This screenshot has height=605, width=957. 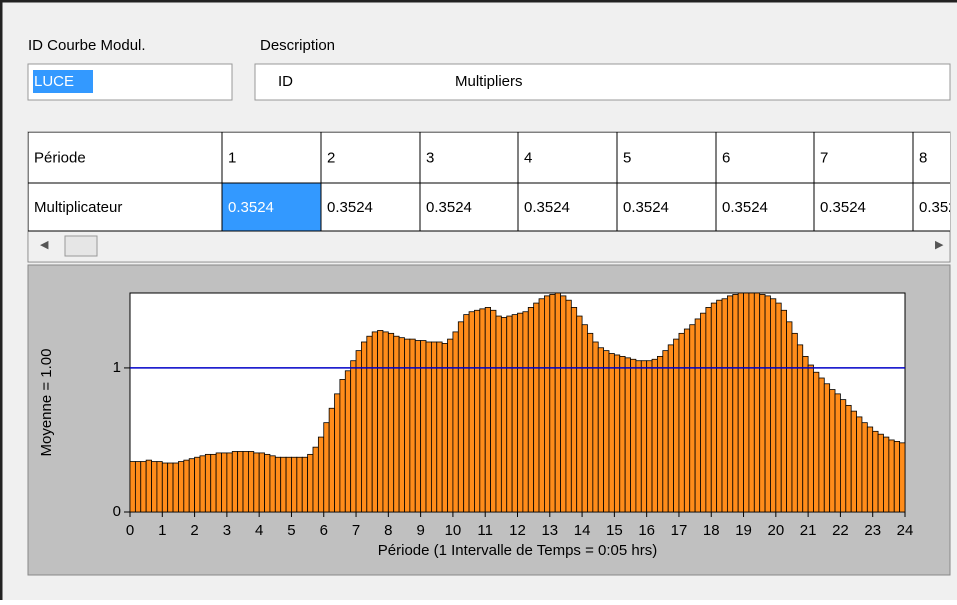 What do you see at coordinates (840, 530) in the screenshot?
I see `x-tick-label: 22` at bounding box center [840, 530].